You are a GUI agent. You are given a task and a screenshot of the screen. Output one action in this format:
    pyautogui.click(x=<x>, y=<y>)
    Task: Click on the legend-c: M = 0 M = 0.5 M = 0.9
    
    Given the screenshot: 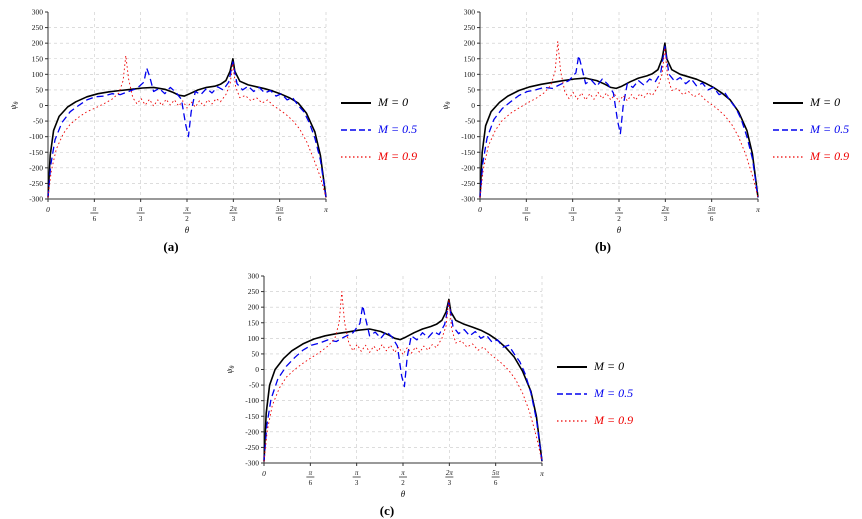 What is the action you would take?
    pyautogui.click(x=594, y=393)
    